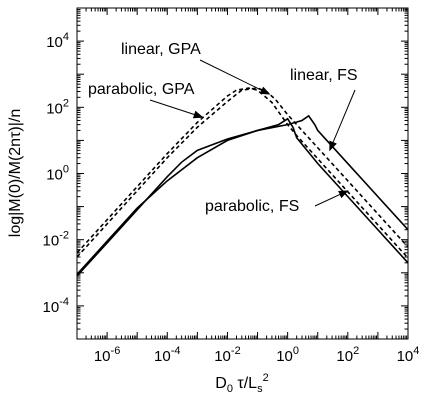 The image size is (424, 396). Describe the element at coordinates (161, 49) in the screenshot. I see `annotation-label: linear, GPA` at that location.